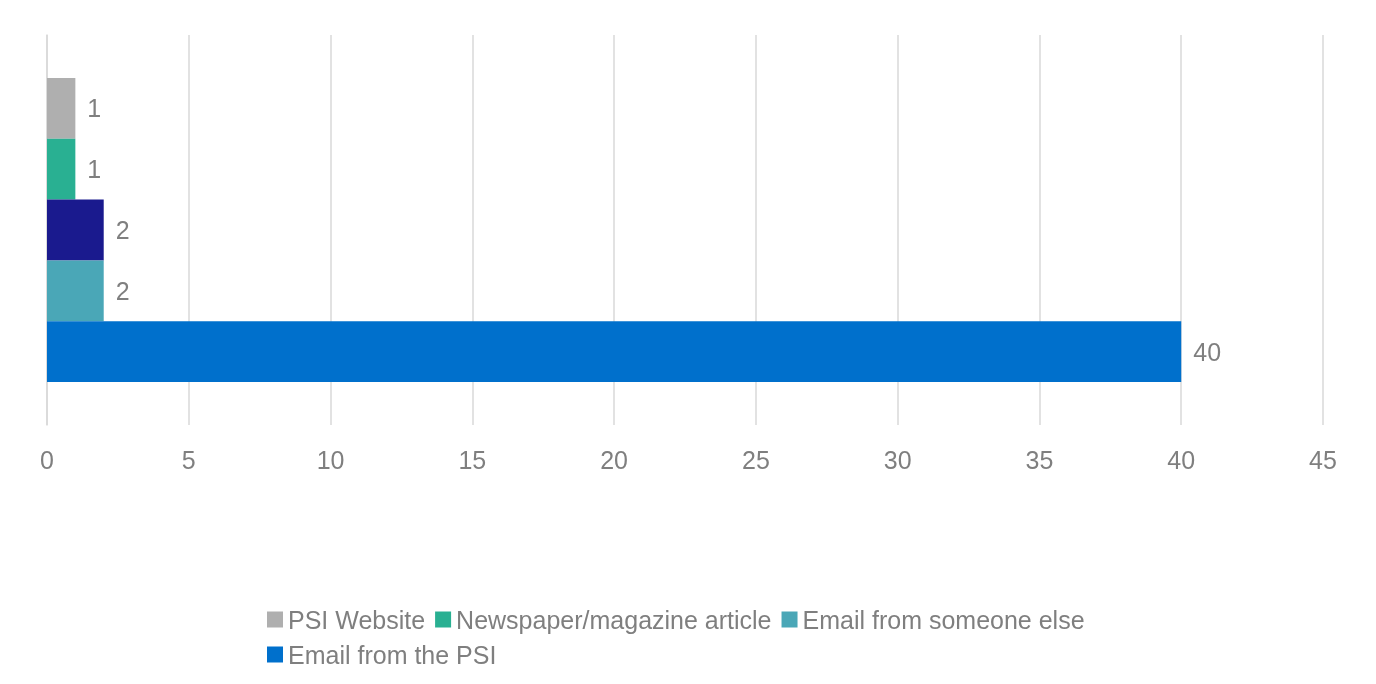  I want to click on legend-label: Newspaper/magazine article, so click(614, 619).